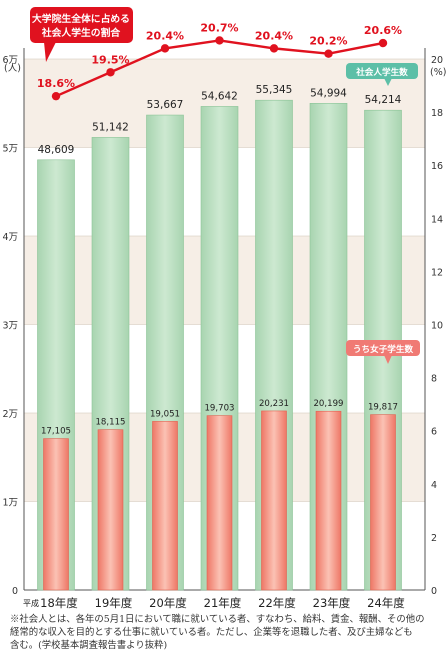 This screenshot has height=654, width=447. What do you see at coordinates (10, 237) in the screenshot?
I see `y-left-tick-label: 4万` at bounding box center [10, 237].